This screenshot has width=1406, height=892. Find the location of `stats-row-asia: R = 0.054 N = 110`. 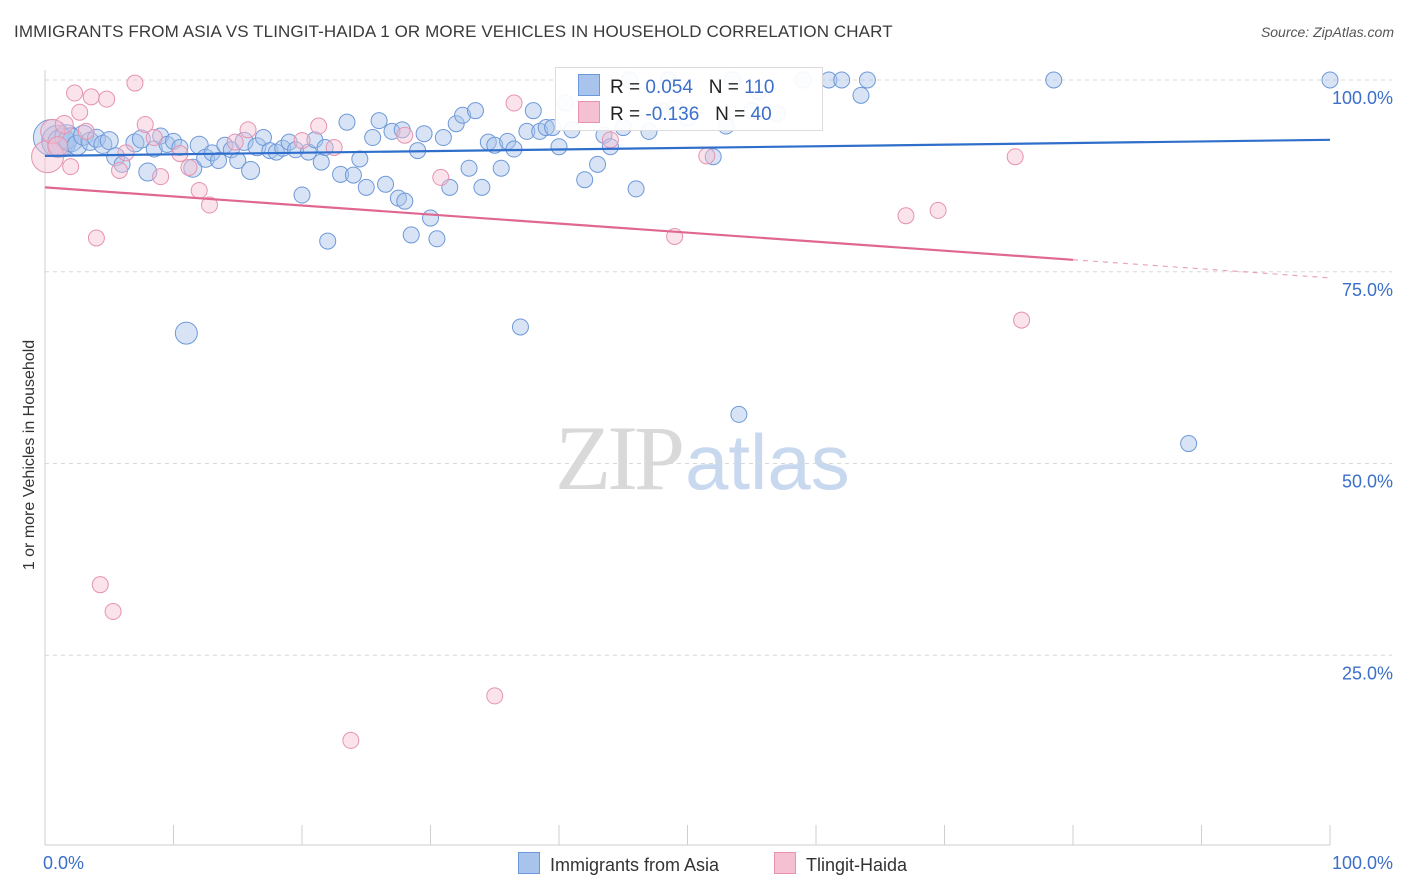

stats-row-asia: R = 0.054 N = 110 is located at coordinates (676, 87).